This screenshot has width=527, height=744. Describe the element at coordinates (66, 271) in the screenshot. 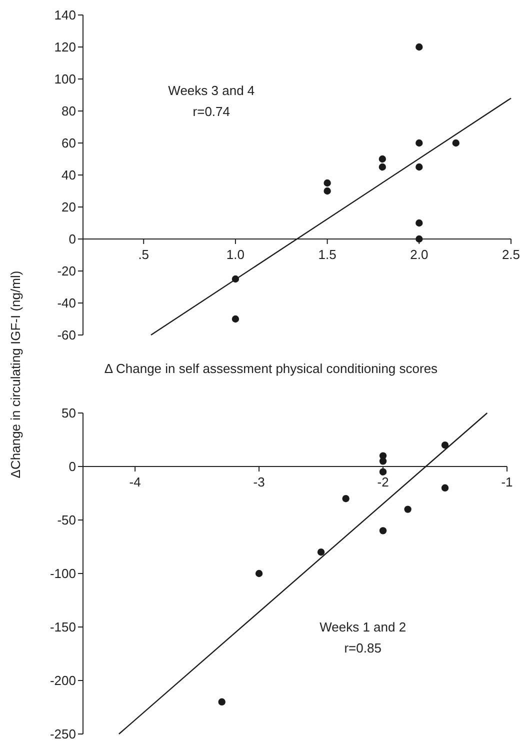

I see `y-tick-label: -20` at that location.